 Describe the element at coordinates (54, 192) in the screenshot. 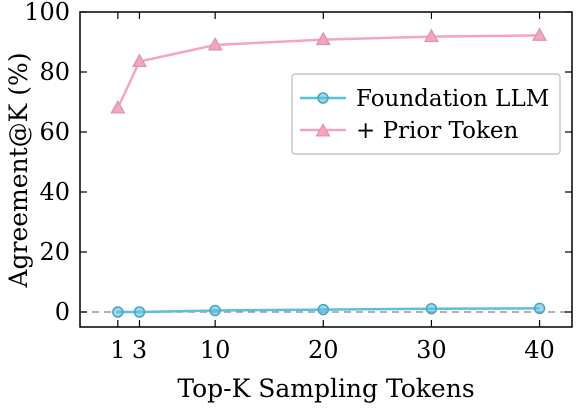

I see `y-tick-label: 40` at that location.